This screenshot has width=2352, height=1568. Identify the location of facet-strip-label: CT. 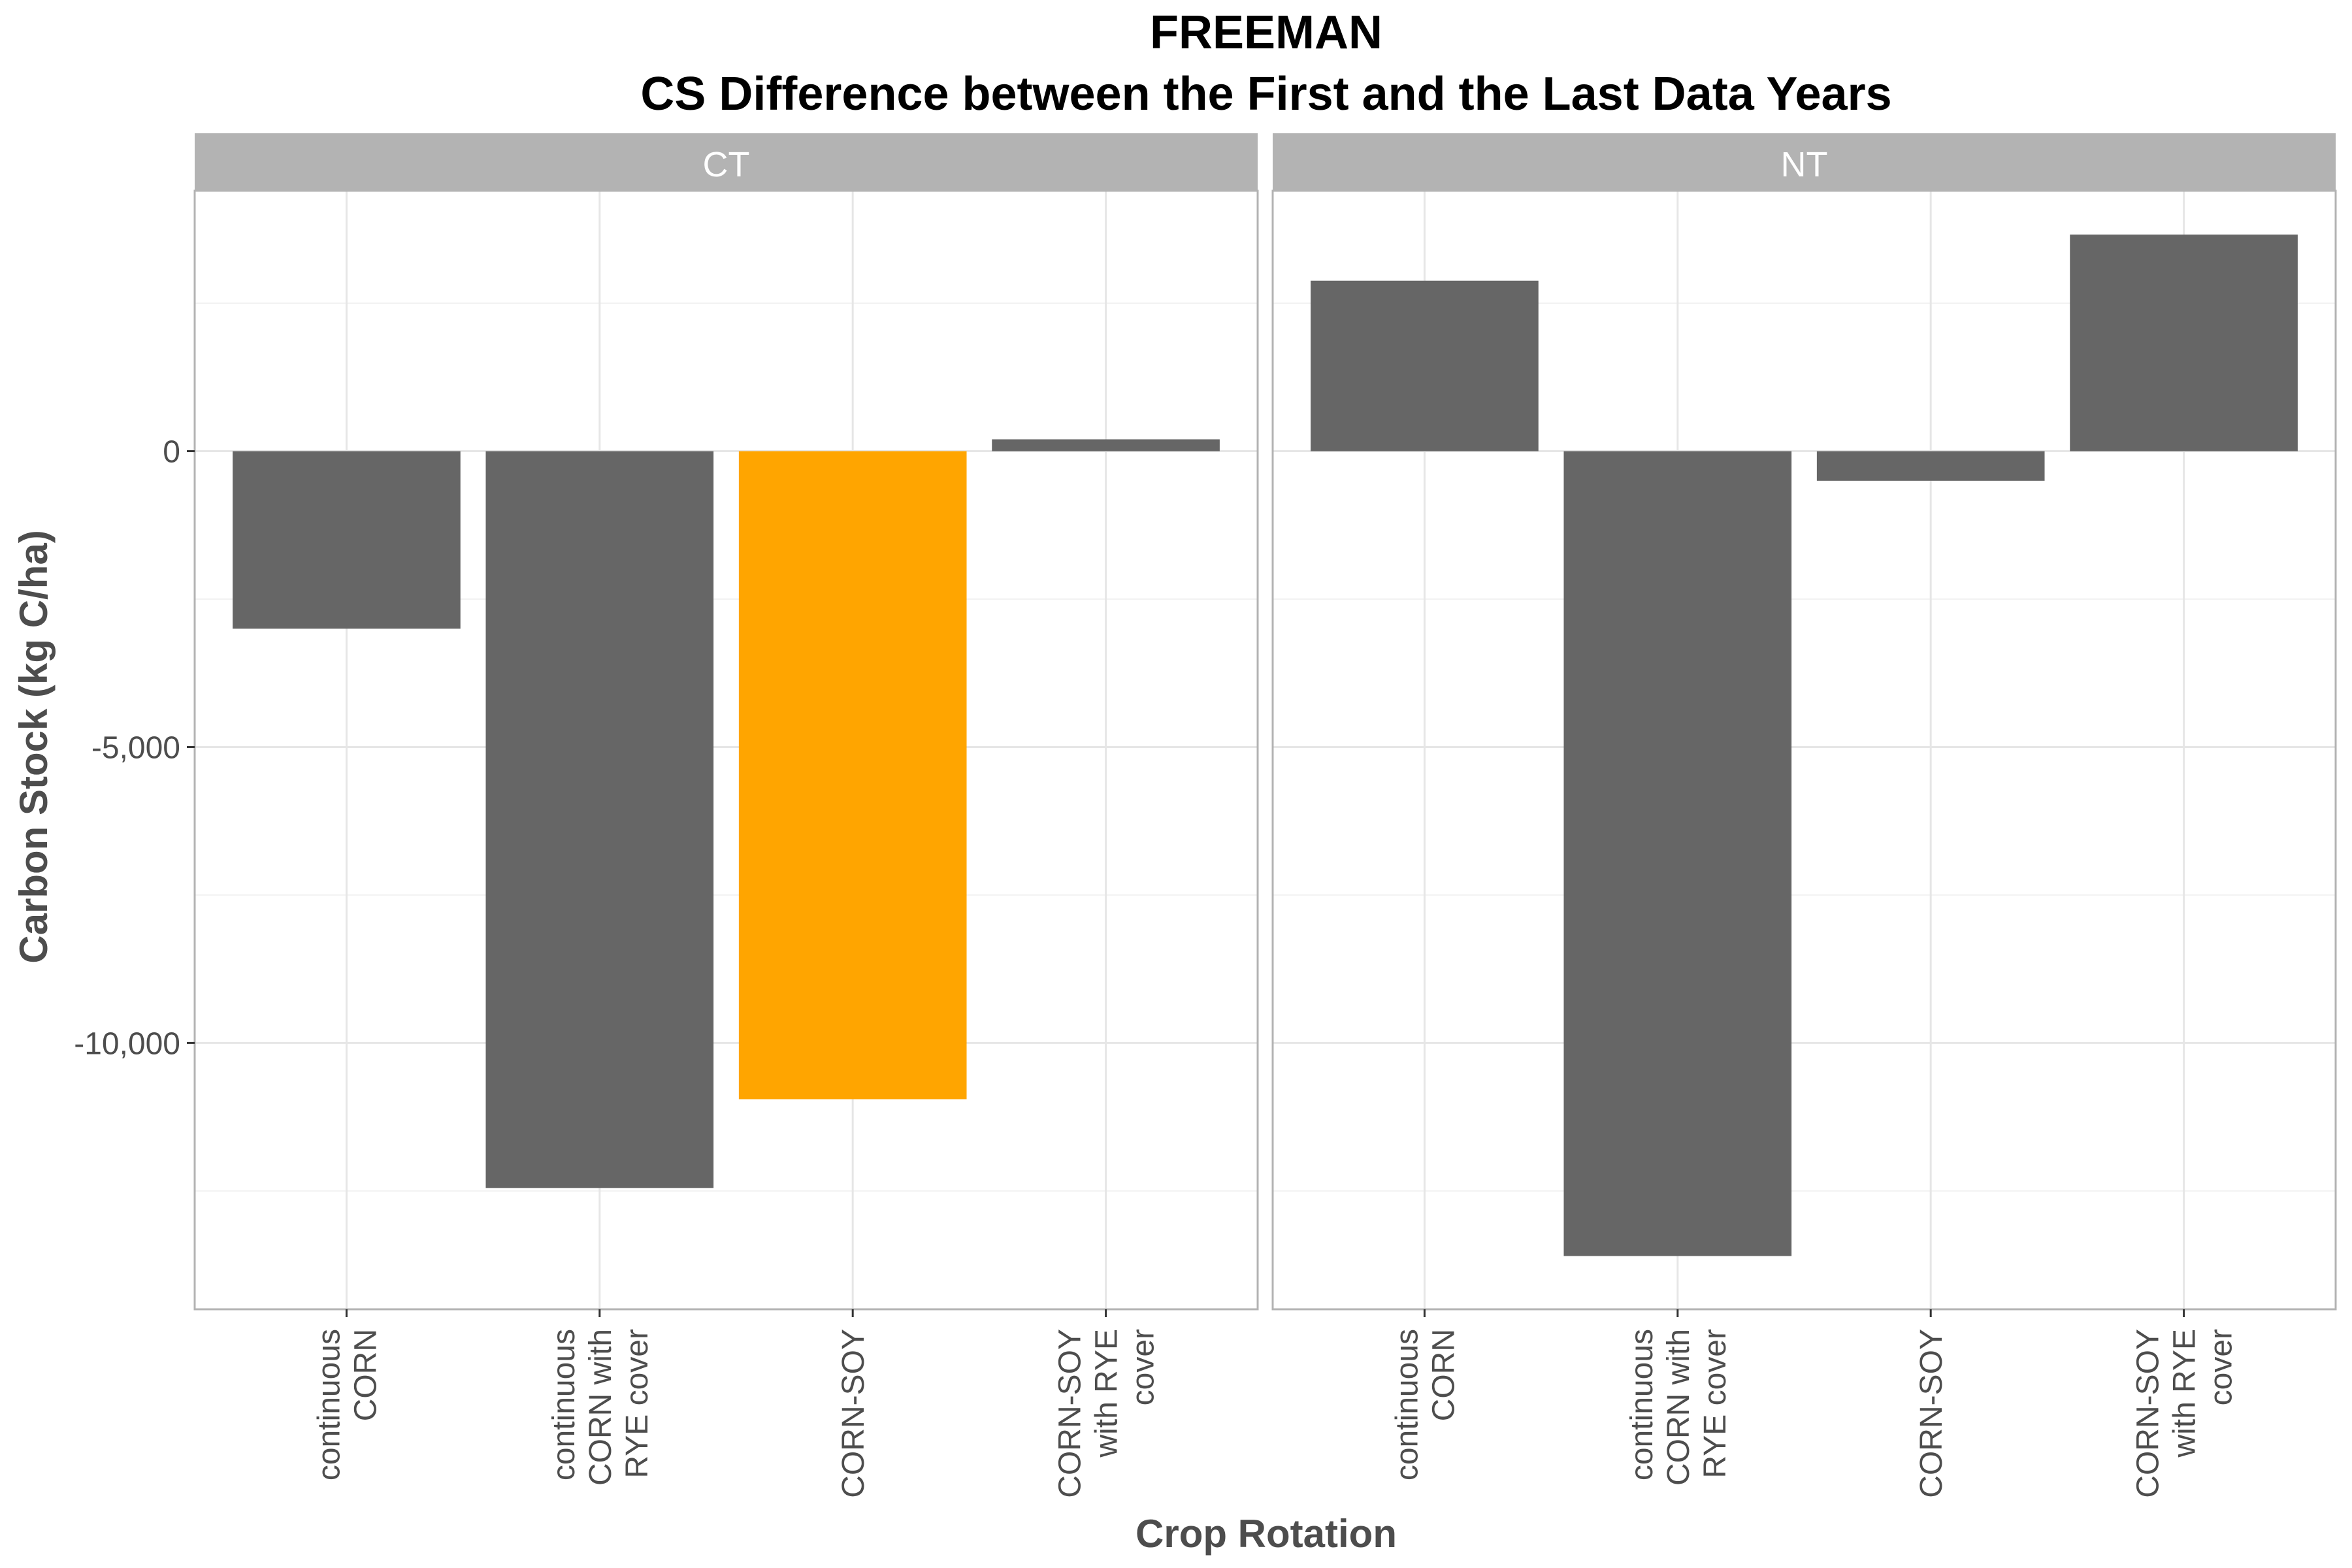
(726, 164).